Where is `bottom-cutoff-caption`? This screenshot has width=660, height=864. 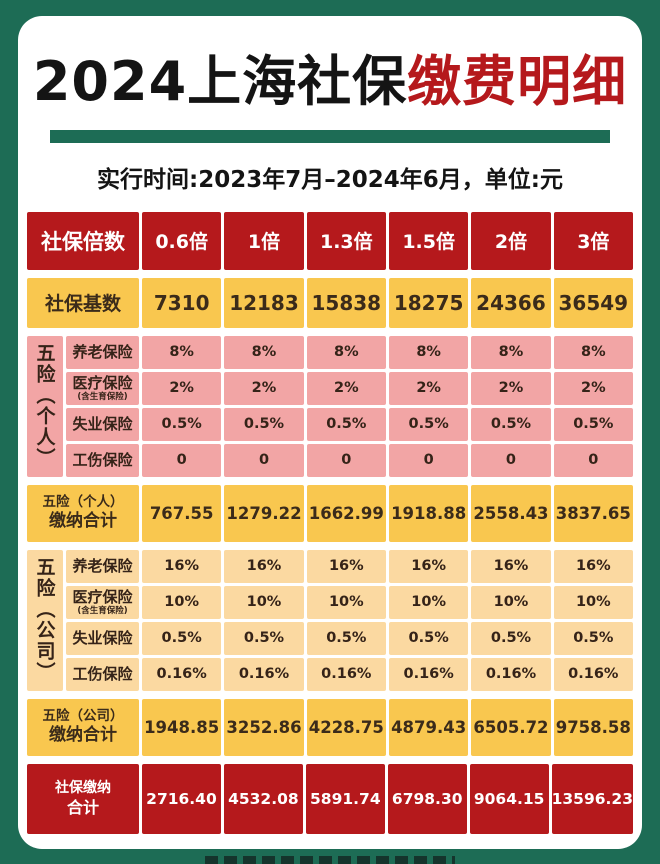
bottom-cutoff-caption is located at coordinates (330, 860).